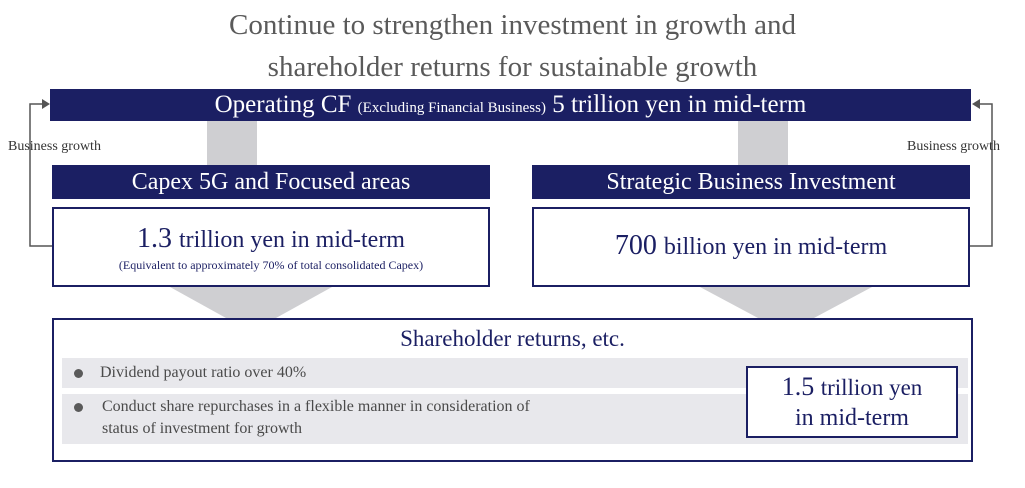 The image size is (1025, 488). I want to click on flow-arrow-right-trunk, so click(763, 144).